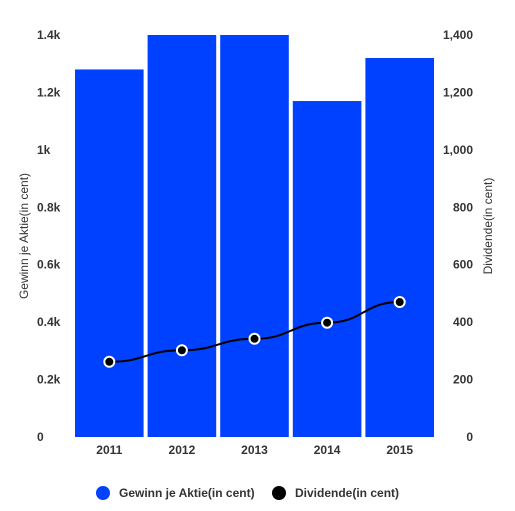  Describe the element at coordinates (399, 247) in the screenshot. I see `bar-2015` at that location.